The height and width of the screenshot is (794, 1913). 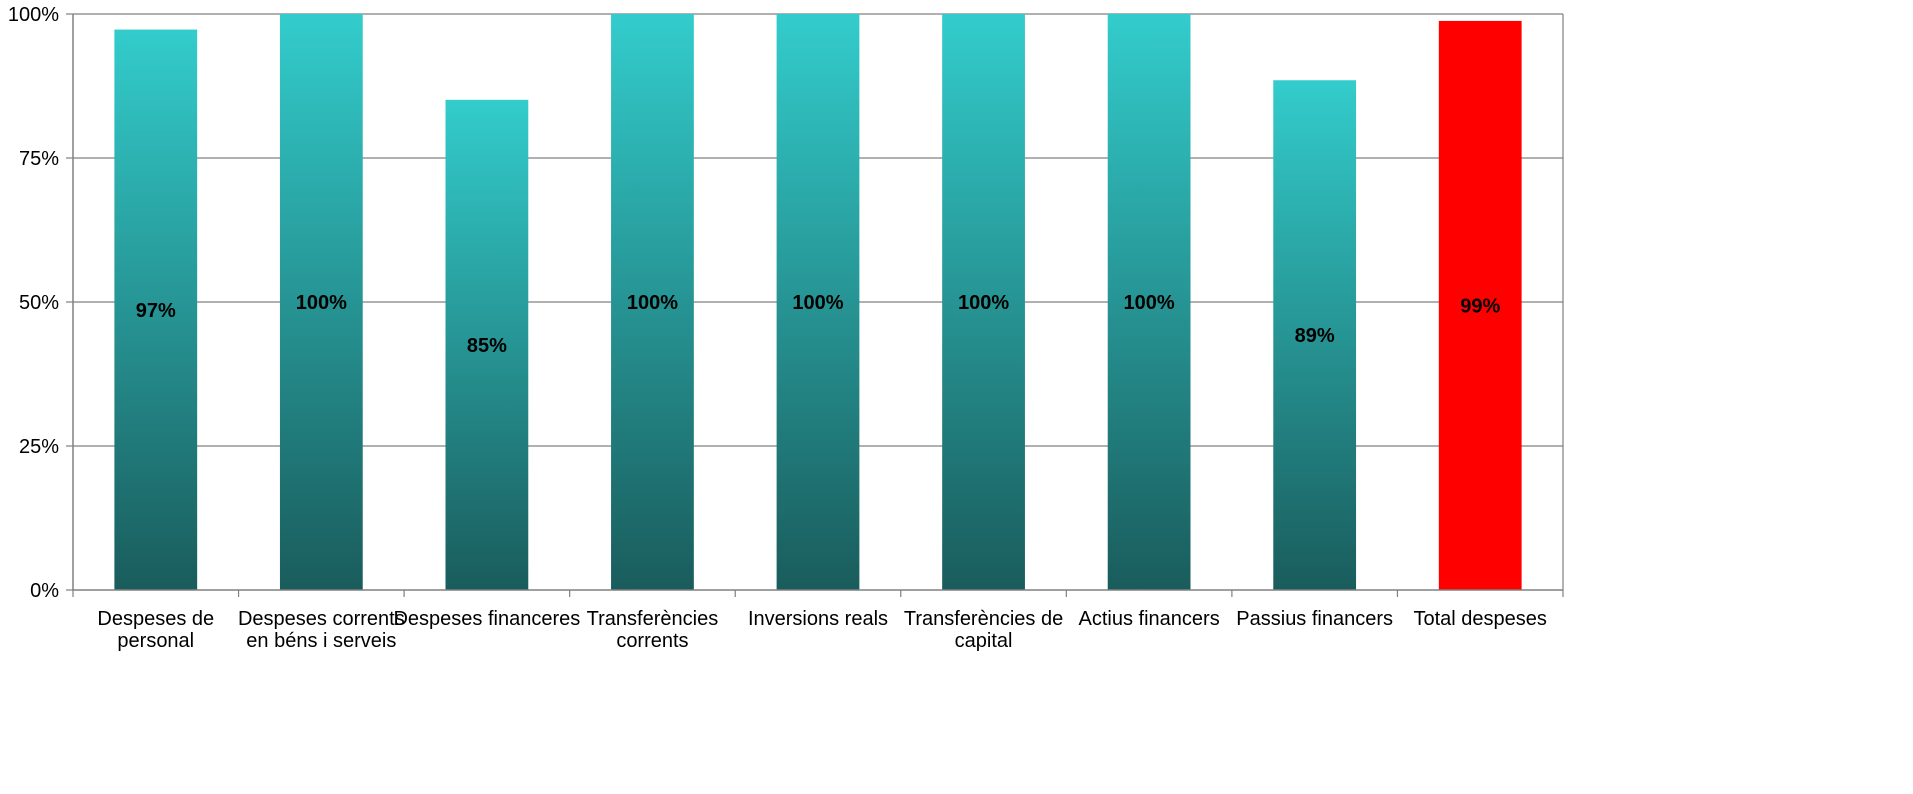 I want to click on y-tick-label: 0%, so click(x=44, y=591).